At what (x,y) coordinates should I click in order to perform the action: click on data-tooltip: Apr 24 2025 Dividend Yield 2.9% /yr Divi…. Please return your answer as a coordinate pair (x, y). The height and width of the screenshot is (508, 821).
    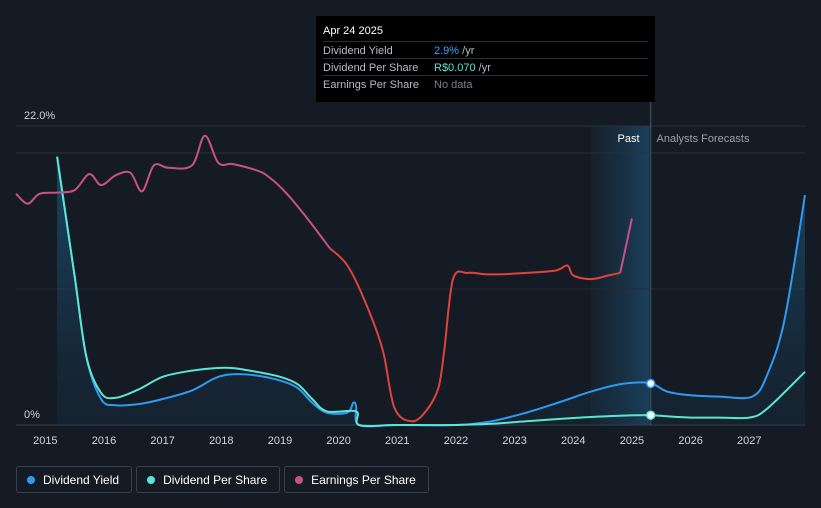
    Looking at the image, I should click on (485, 59).